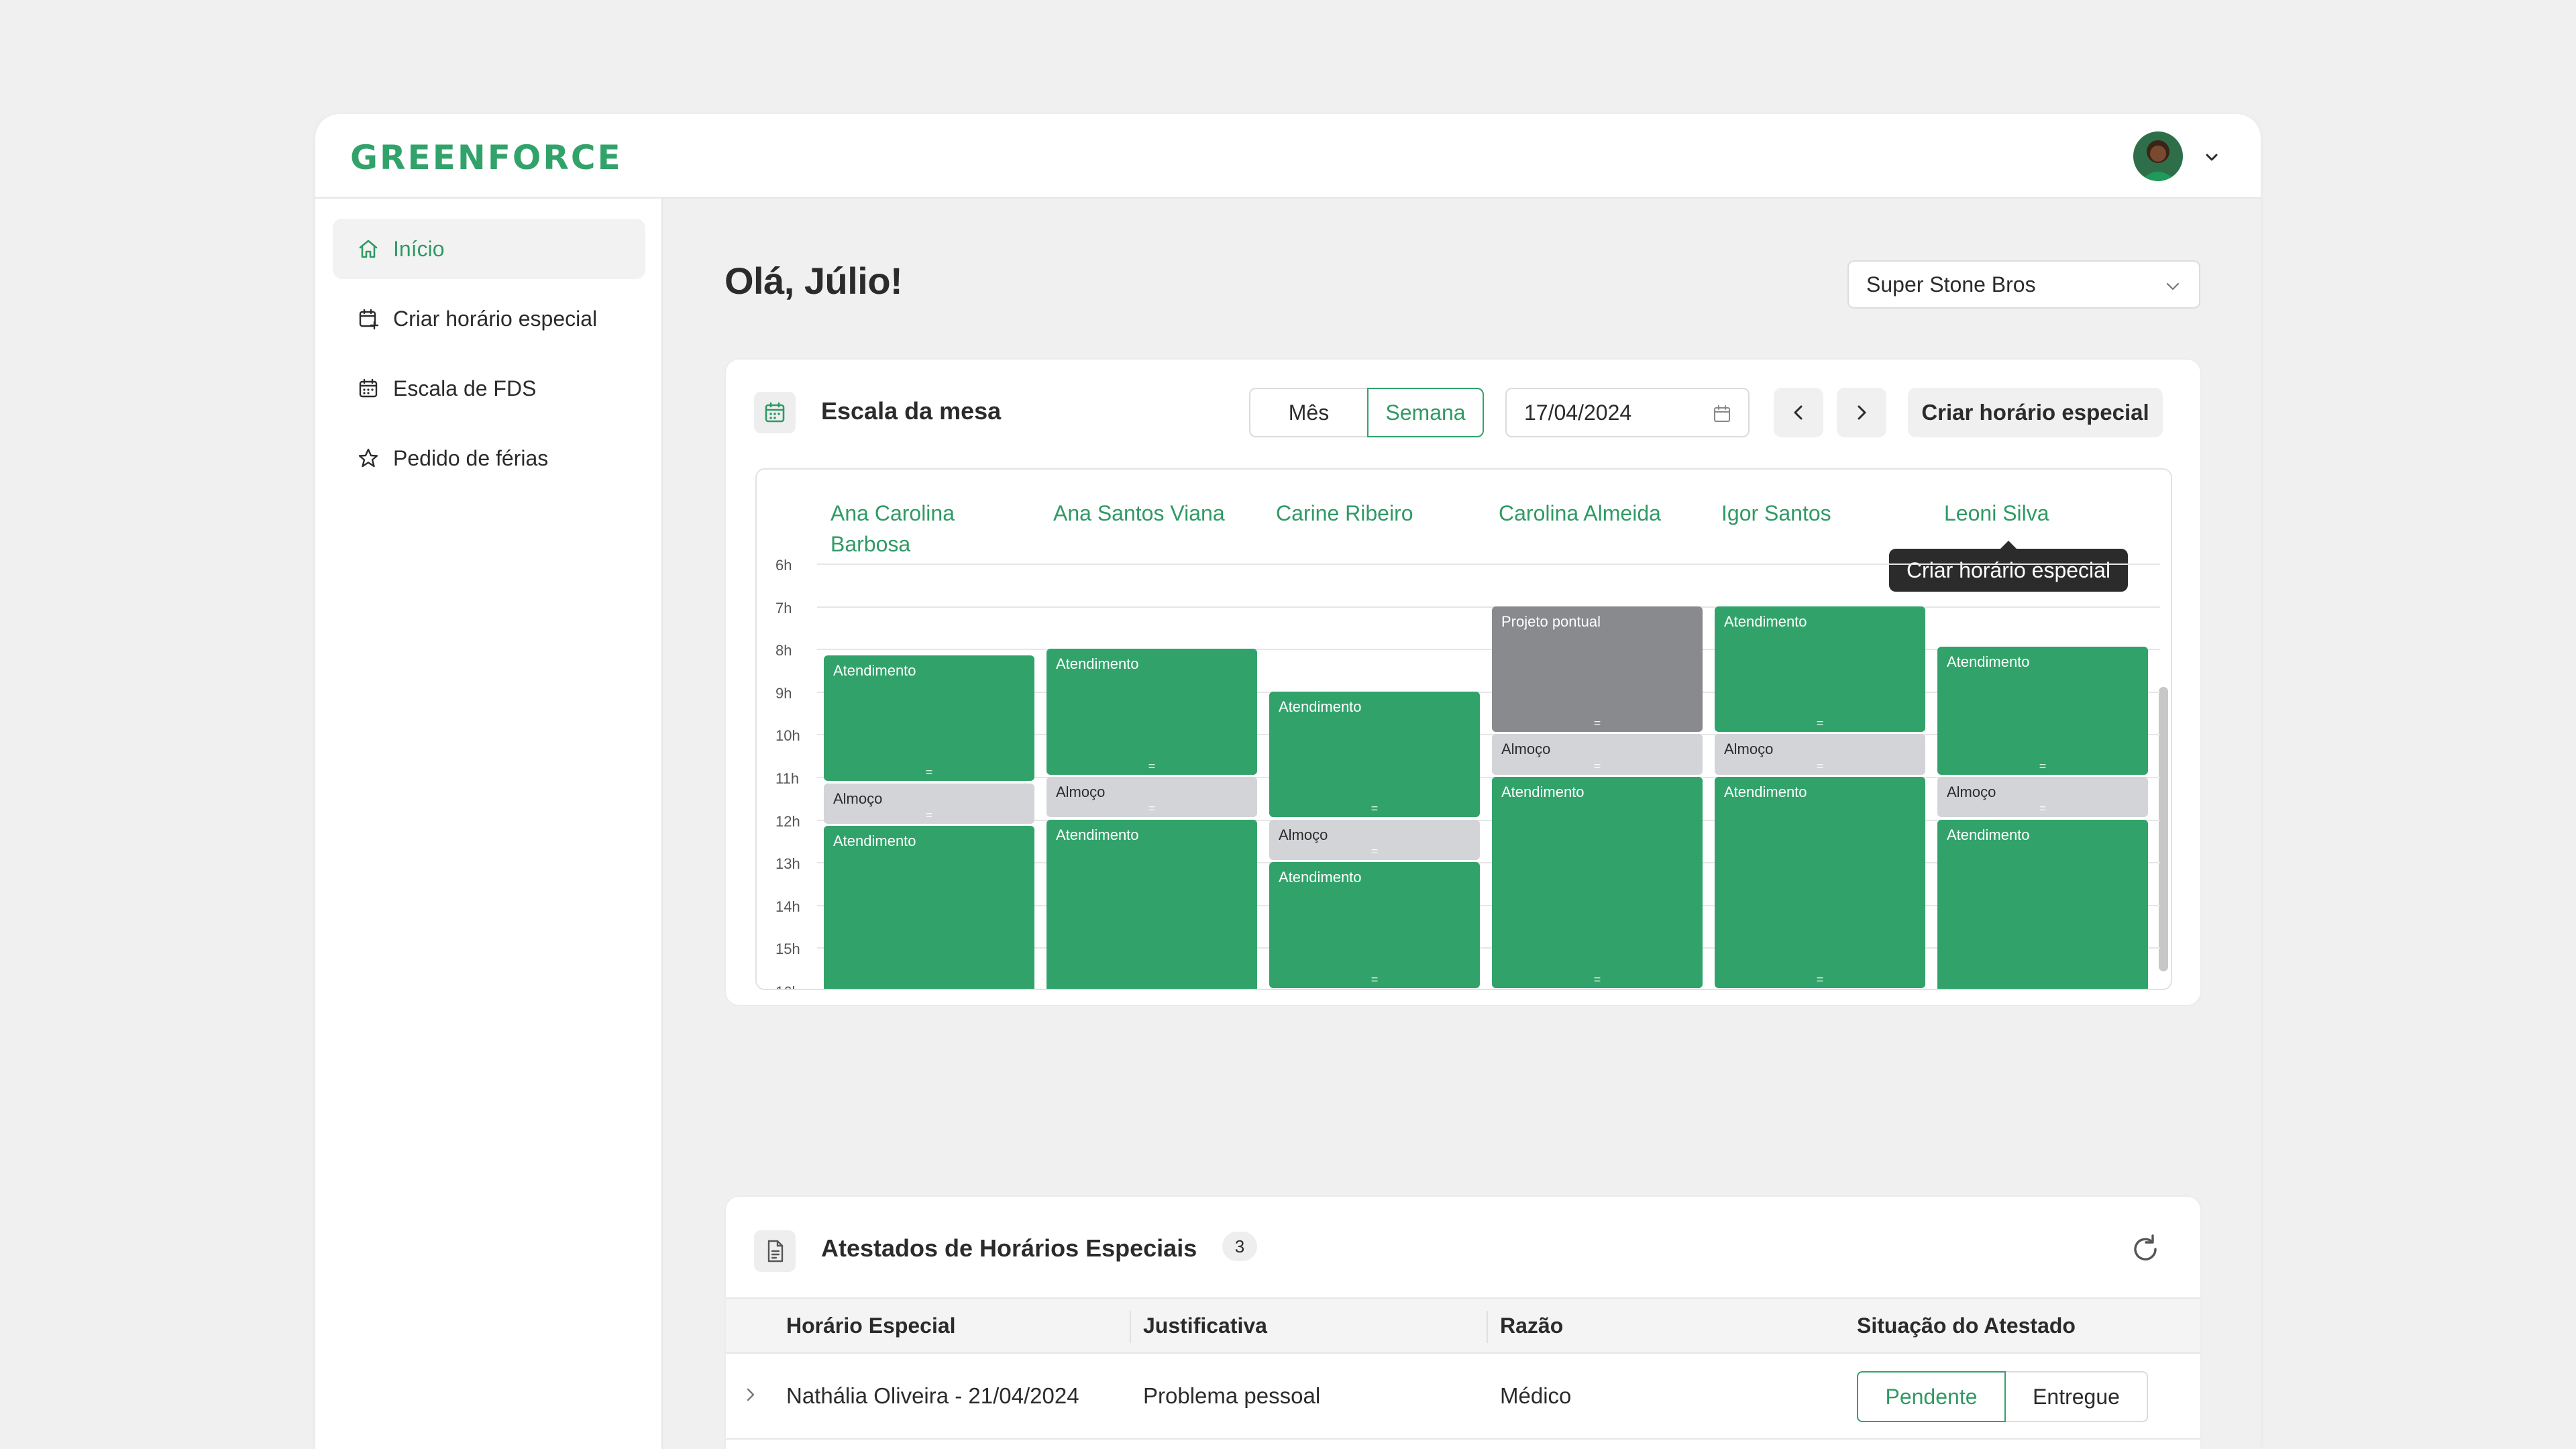 The height and width of the screenshot is (1449, 2576). I want to click on chevron-down-icon, so click(2212, 158).